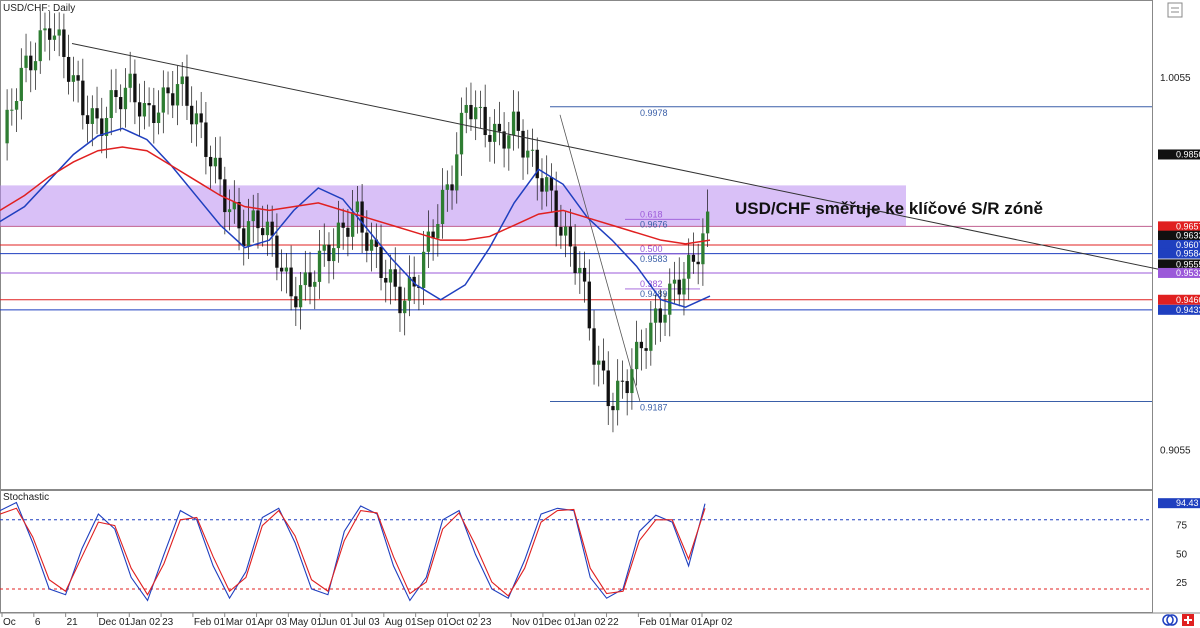 The height and width of the screenshot is (628, 1200). What do you see at coordinates (26, 497) in the screenshot?
I see `stochastic-title: Stochastic` at bounding box center [26, 497].